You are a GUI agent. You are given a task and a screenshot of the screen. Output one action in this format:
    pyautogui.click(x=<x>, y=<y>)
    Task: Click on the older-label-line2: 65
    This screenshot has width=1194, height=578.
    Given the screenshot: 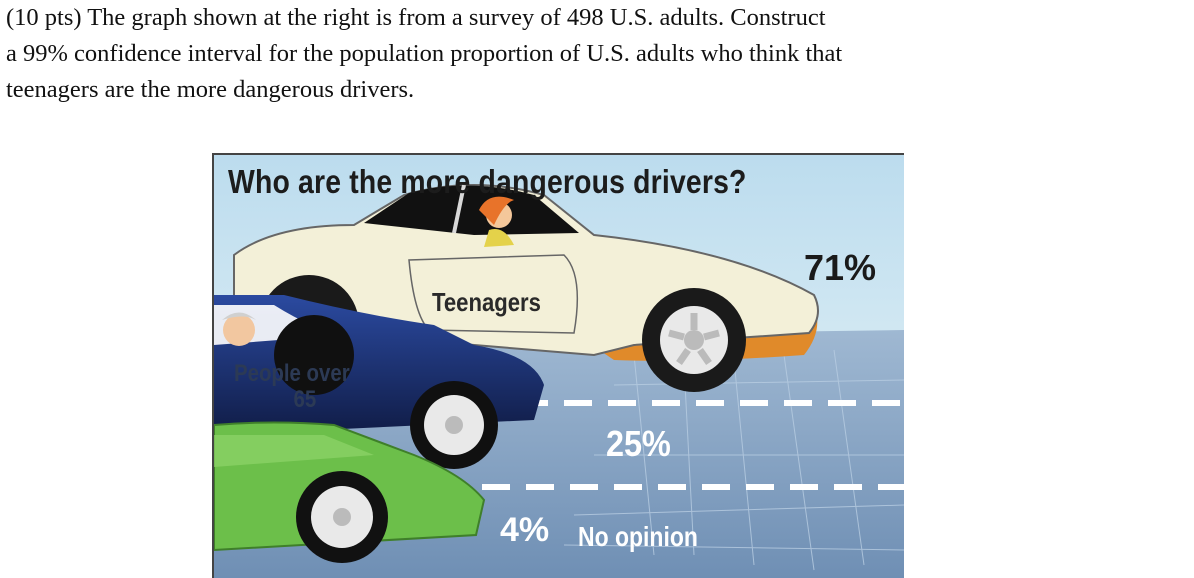 What is the action you would take?
    pyautogui.click(x=305, y=399)
    